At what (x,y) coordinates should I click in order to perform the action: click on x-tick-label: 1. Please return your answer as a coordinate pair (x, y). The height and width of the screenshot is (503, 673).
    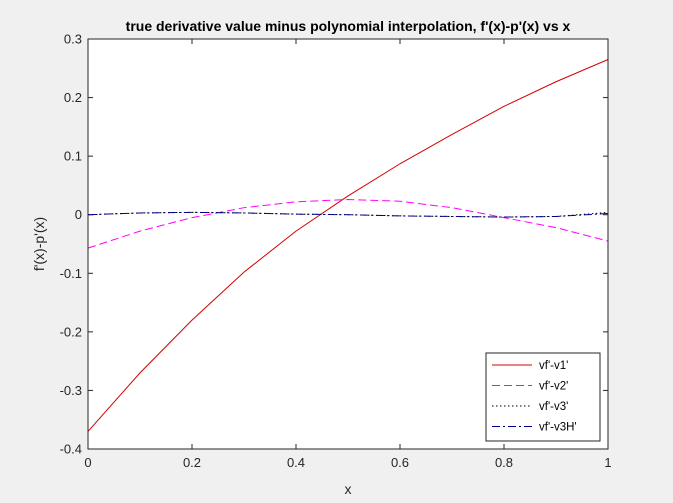
    Looking at the image, I should click on (607, 462).